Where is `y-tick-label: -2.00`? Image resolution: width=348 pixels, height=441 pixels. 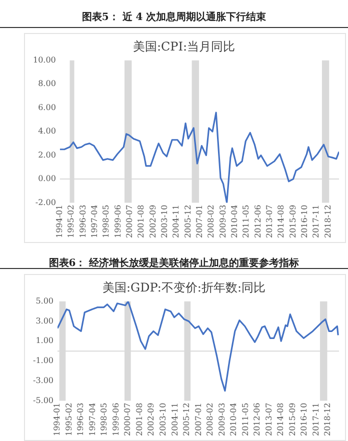 y-tick-label: -2.00 is located at coordinates (45, 202).